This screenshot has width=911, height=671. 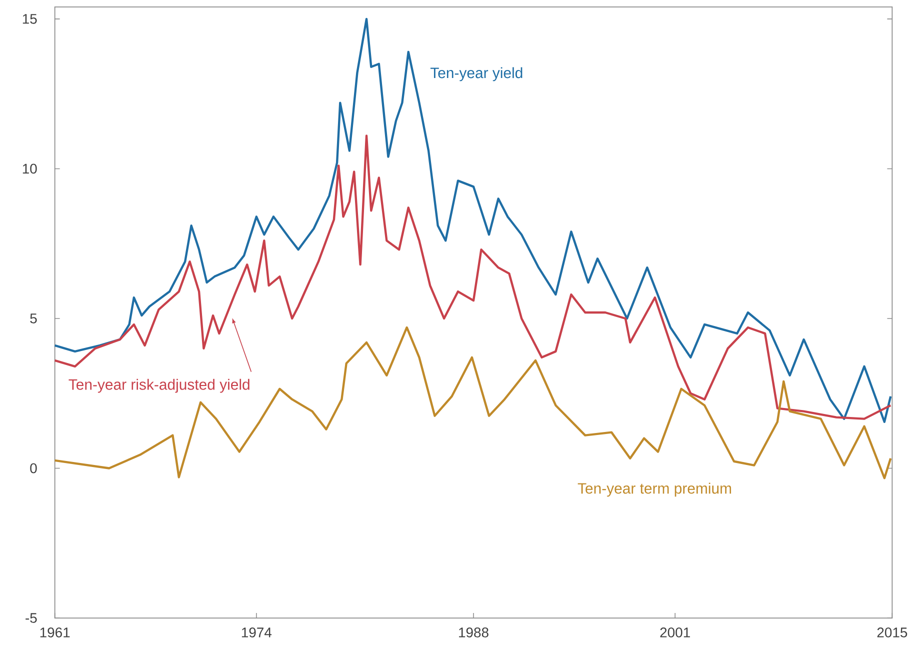 What do you see at coordinates (655, 489) in the screenshot?
I see `series-label: Ten-year term premium` at bounding box center [655, 489].